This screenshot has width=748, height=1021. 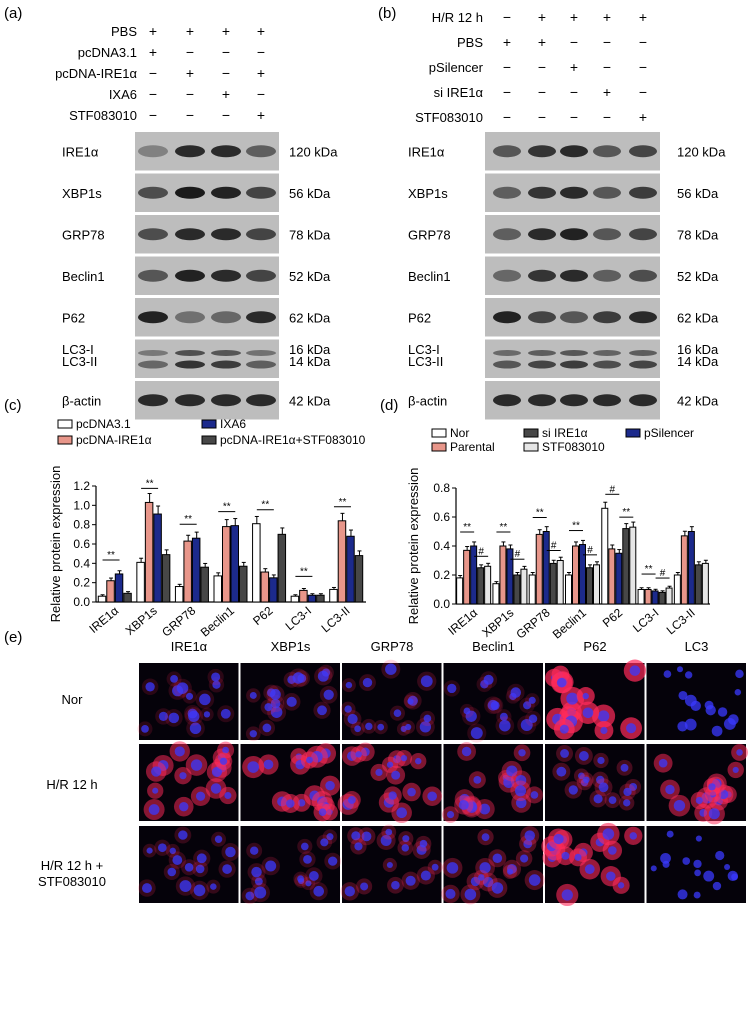 What do you see at coordinates (55, 544) in the screenshot?
I see `y-axis-label: Relative protein expression` at bounding box center [55, 544].